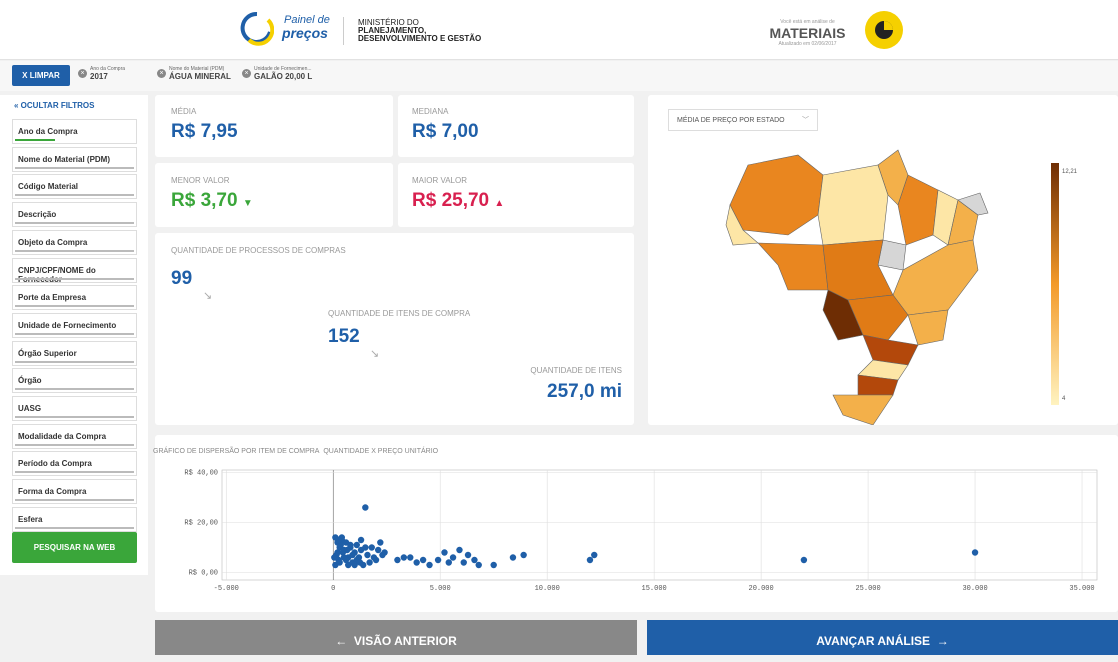 The image size is (1118, 662). I want to click on logo-line2: preços, so click(305, 33).